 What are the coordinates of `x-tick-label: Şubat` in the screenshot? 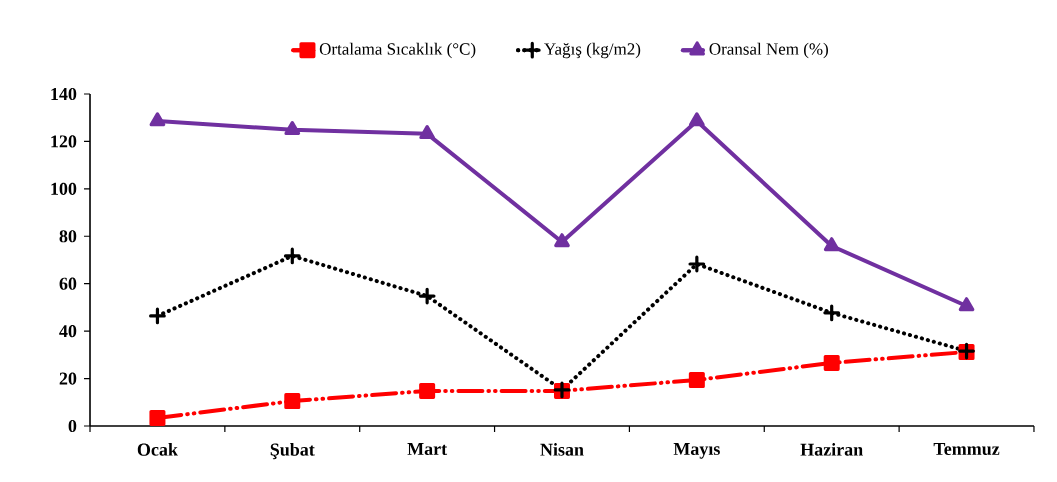 It's located at (292, 451).